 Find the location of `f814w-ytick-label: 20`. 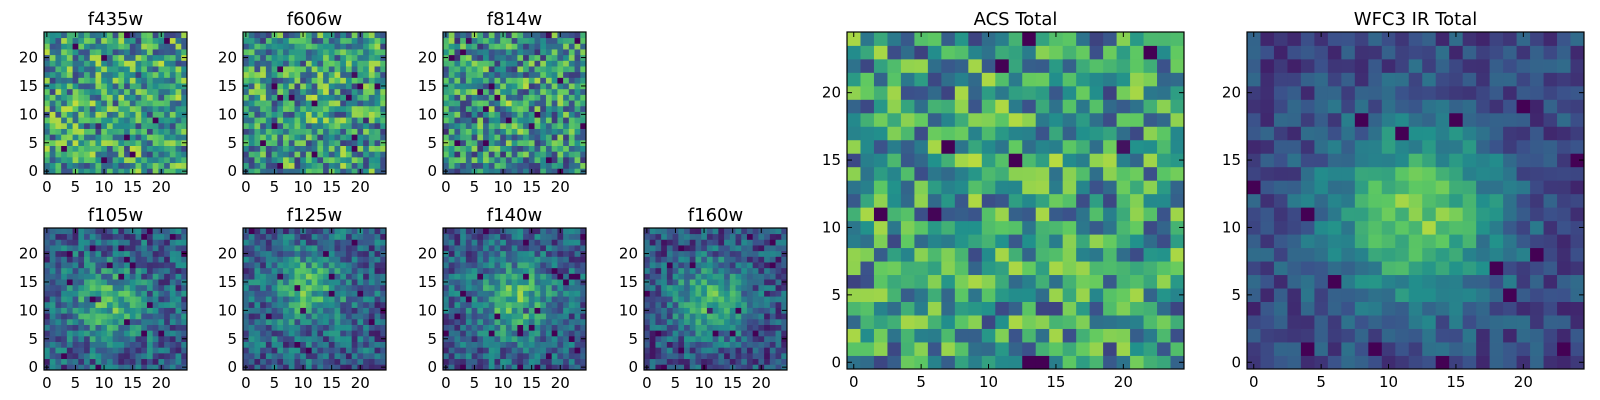

f814w-ytick-label: 20 is located at coordinates (427, 58).